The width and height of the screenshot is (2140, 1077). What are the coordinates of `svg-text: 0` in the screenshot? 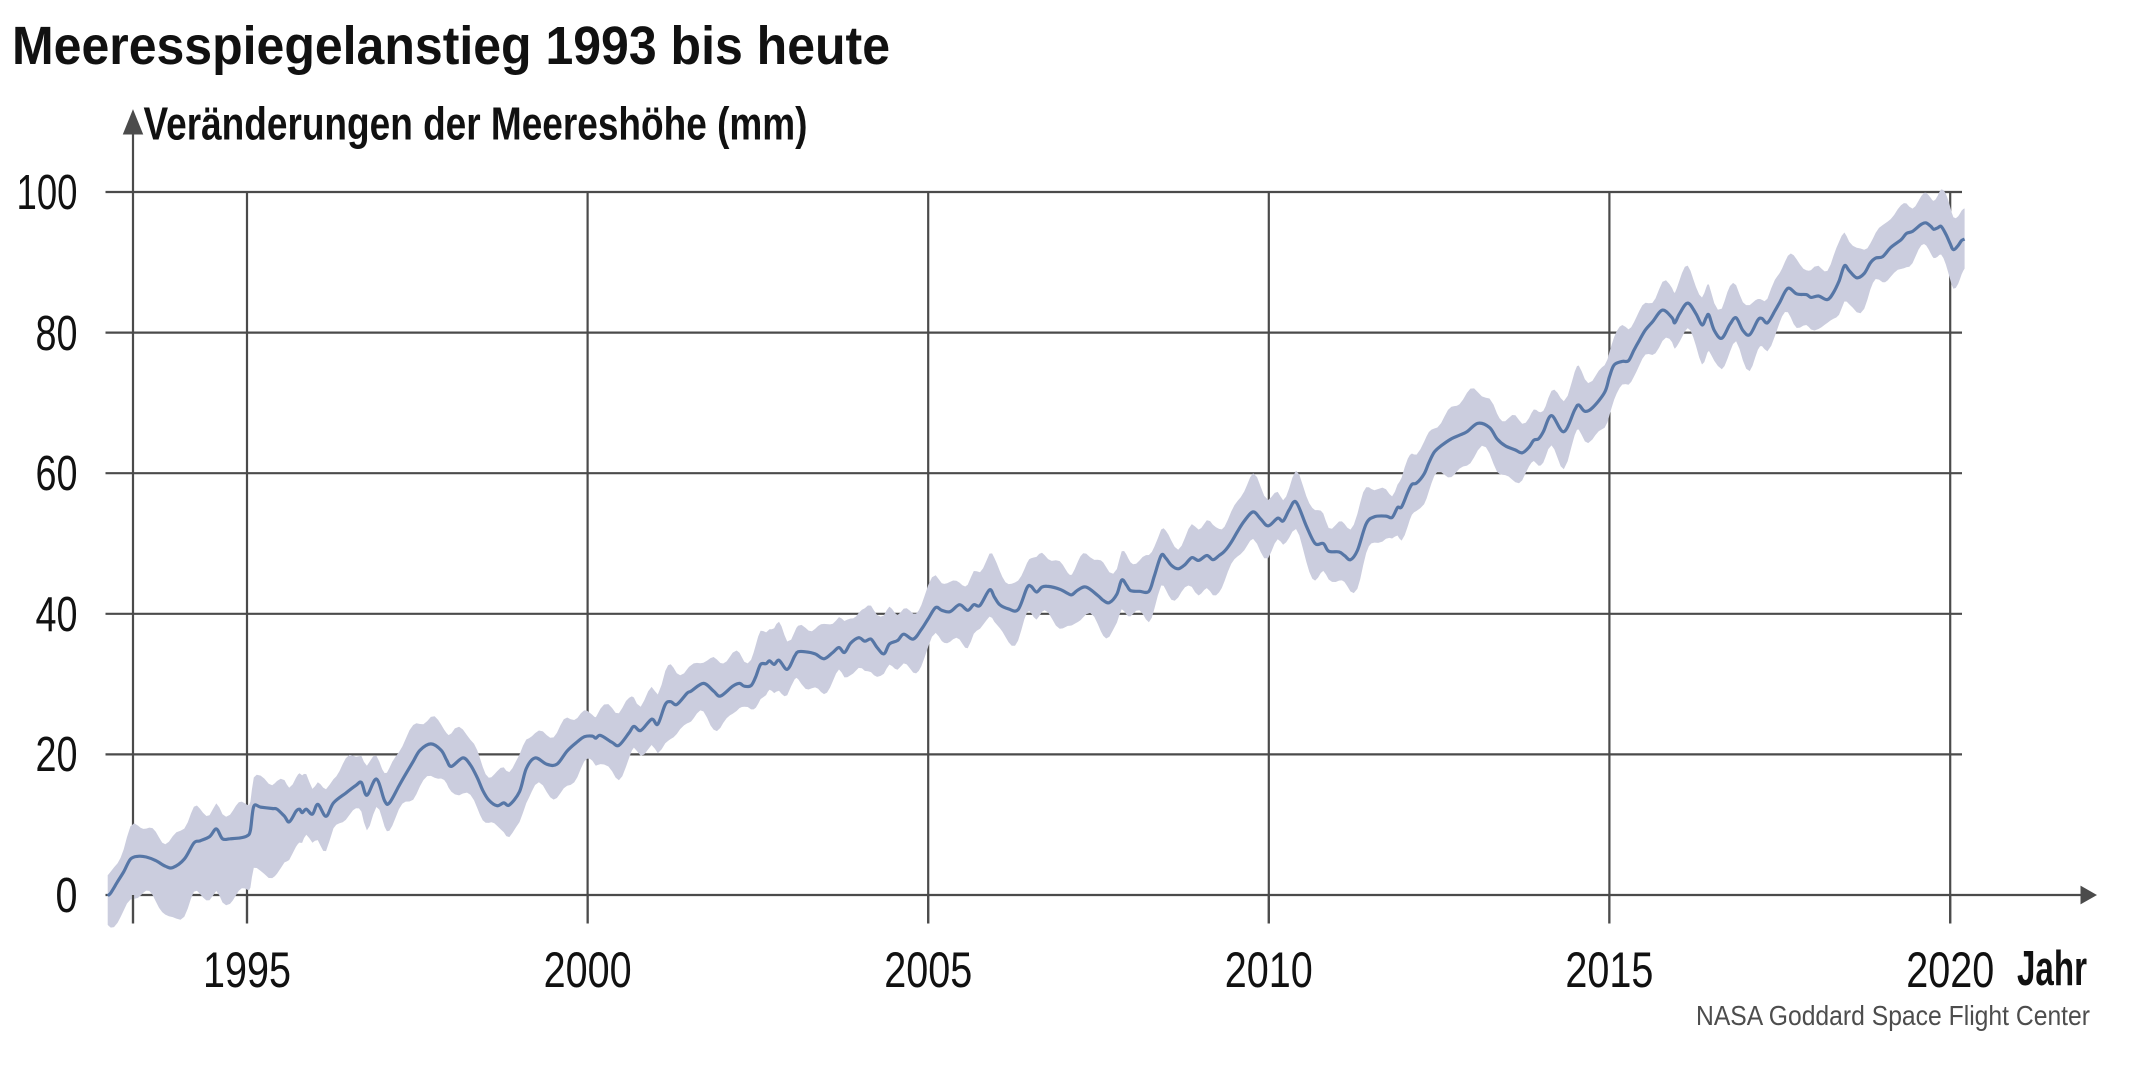 It's located at (67, 896).